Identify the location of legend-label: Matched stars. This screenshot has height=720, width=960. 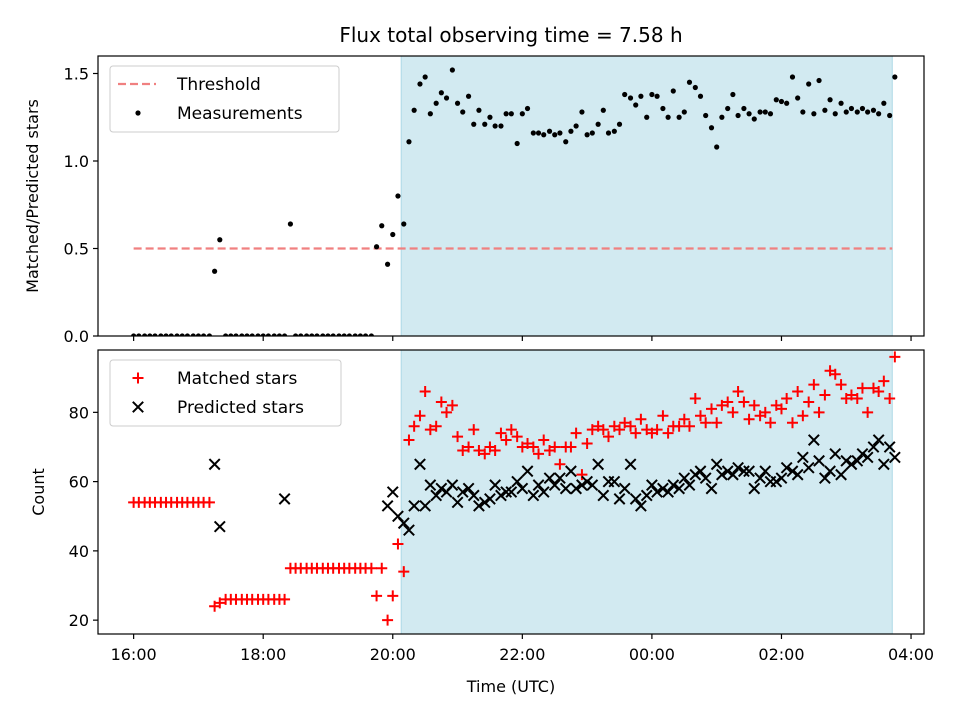
(237, 379).